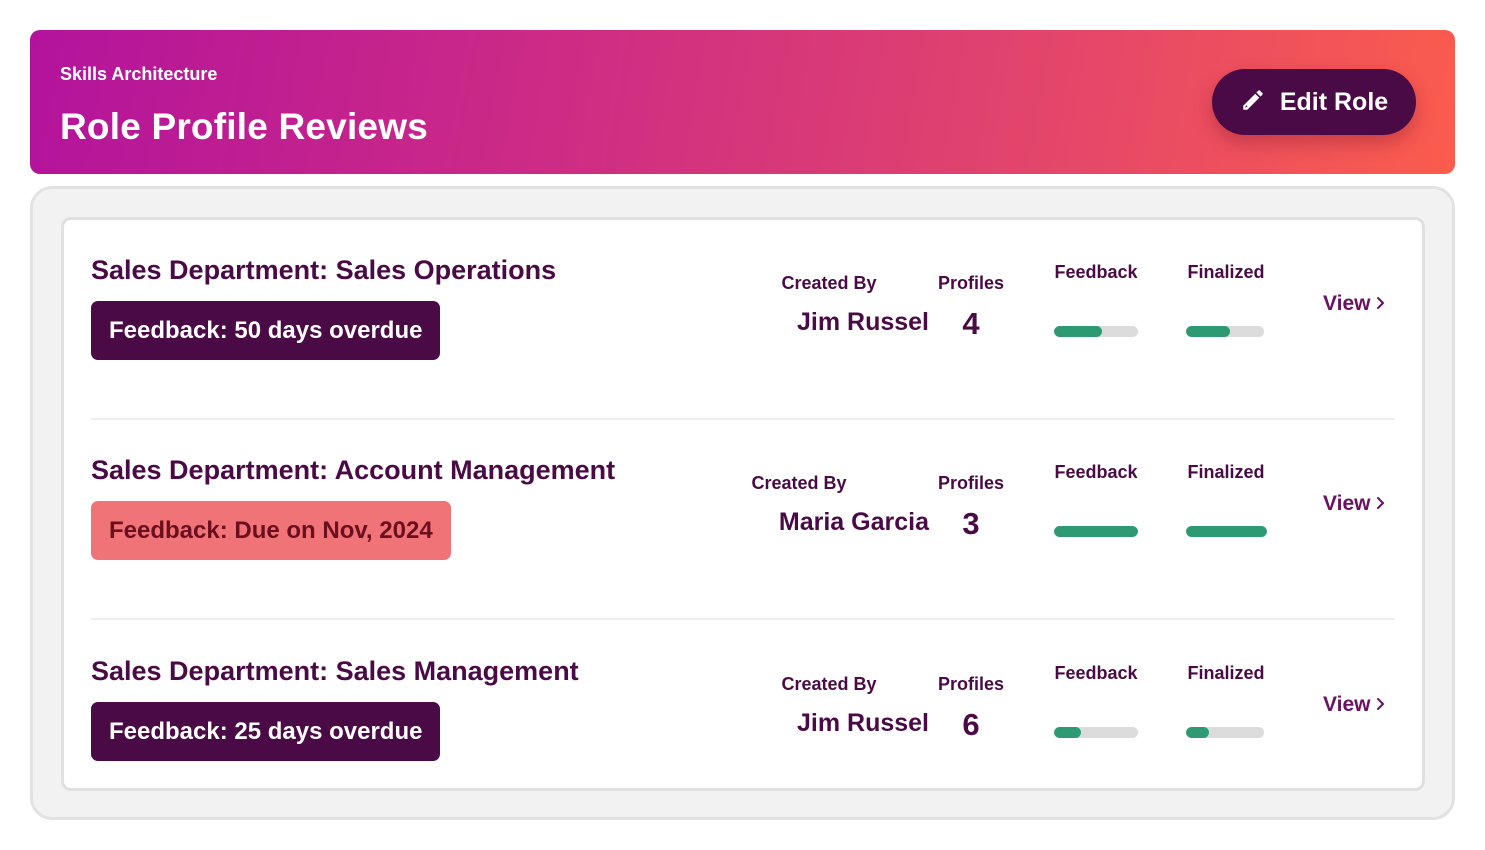 This screenshot has height=850, width=1485. I want to click on profiles-count: 6, so click(971, 724).